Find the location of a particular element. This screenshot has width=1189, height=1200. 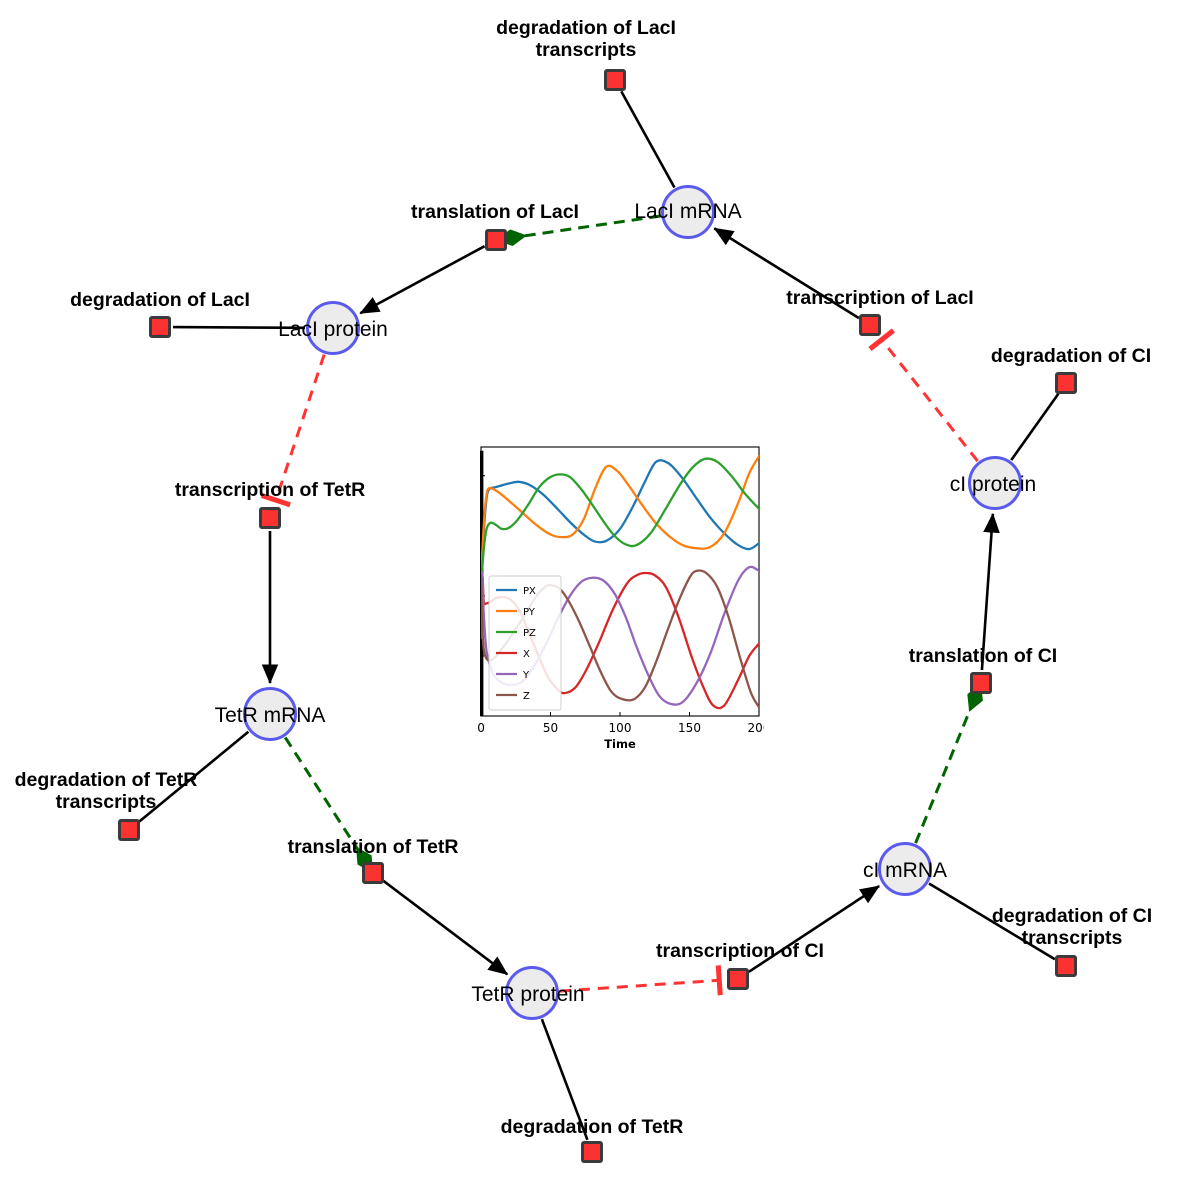

species-label-ci_prot: cI protein is located at coordinates (993, 485).